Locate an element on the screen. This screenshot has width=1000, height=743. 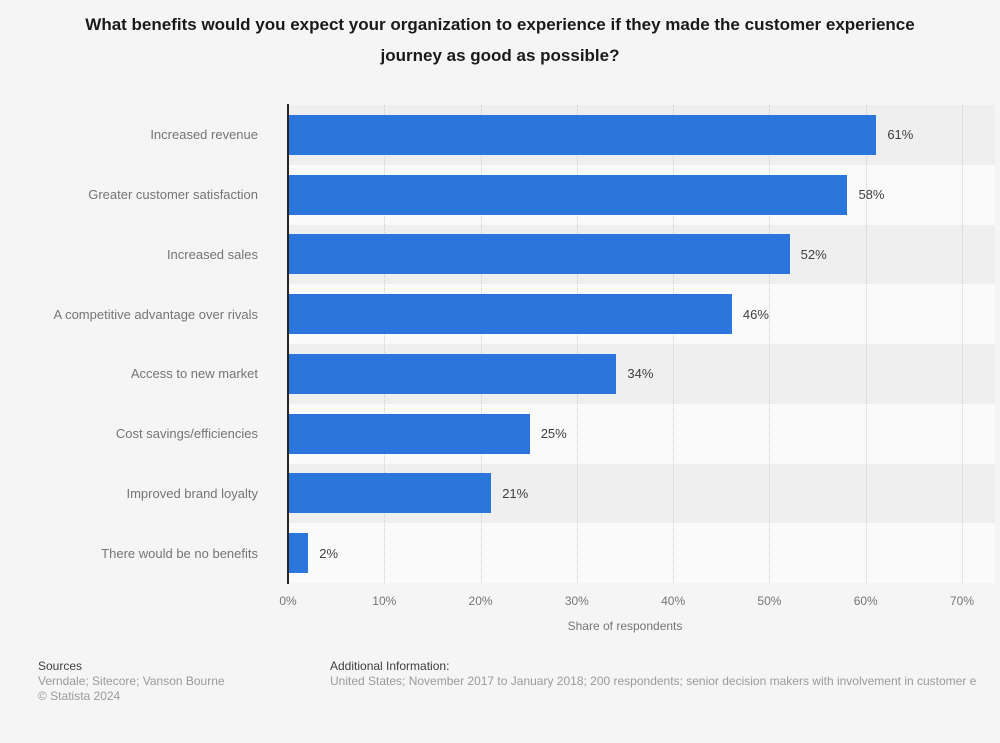
bar-a-competitive-advantage-over-rivals is located at coordinates (510, 314).